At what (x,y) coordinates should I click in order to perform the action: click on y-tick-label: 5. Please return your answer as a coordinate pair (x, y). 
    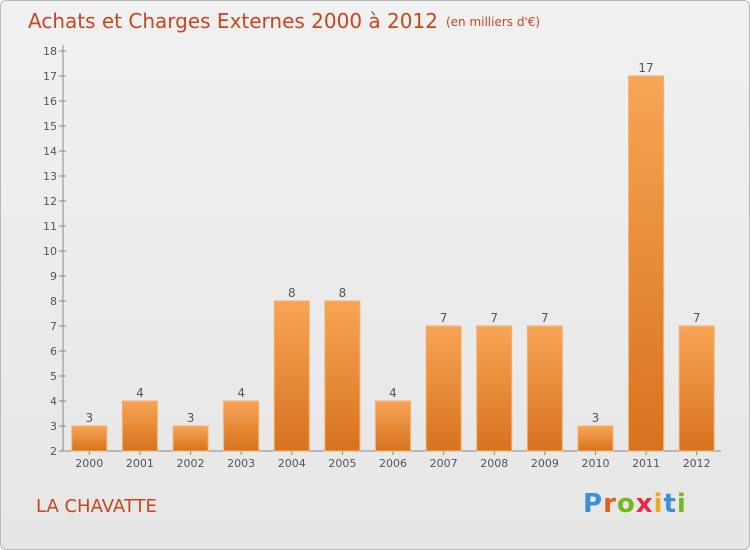
    Looking at the image, I should click on (53, 376).